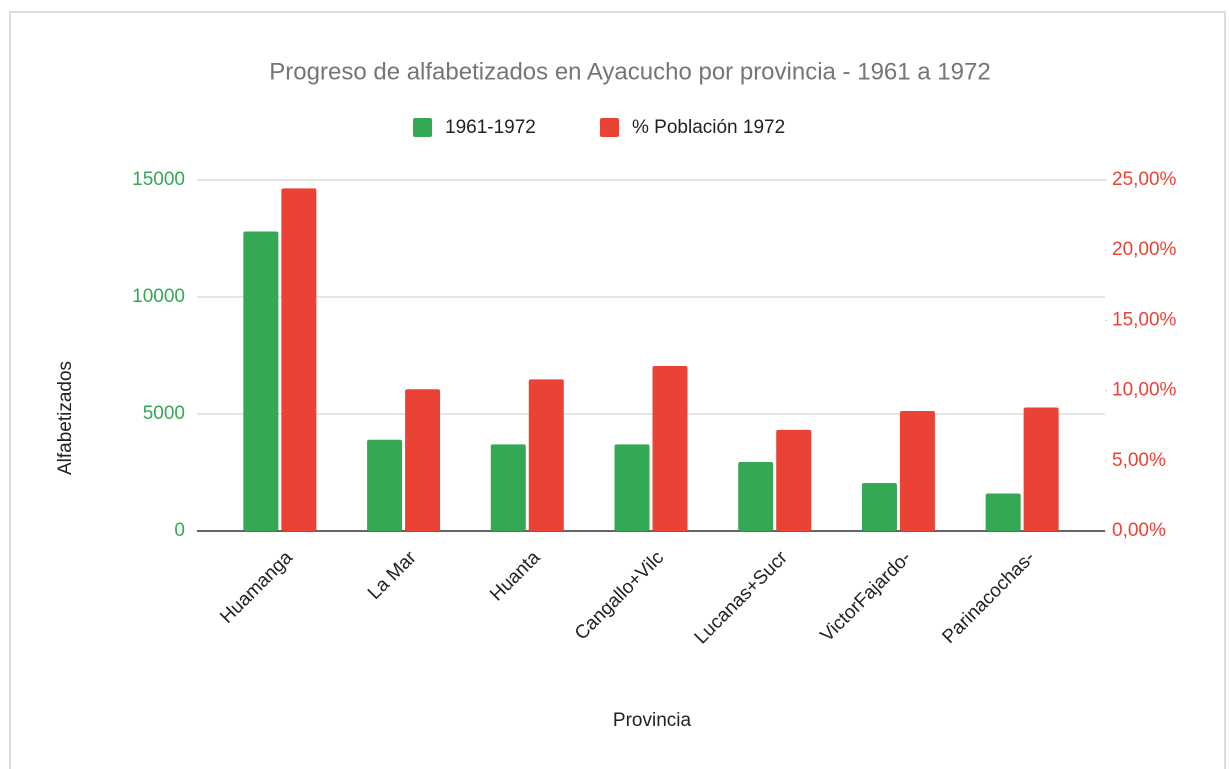 This screenshot has height=769, width=1230. What do you see at coordinates (490, 127) in the screenshot?
I see `legend-label: 1961-1972` at bounding box center [490, 127].